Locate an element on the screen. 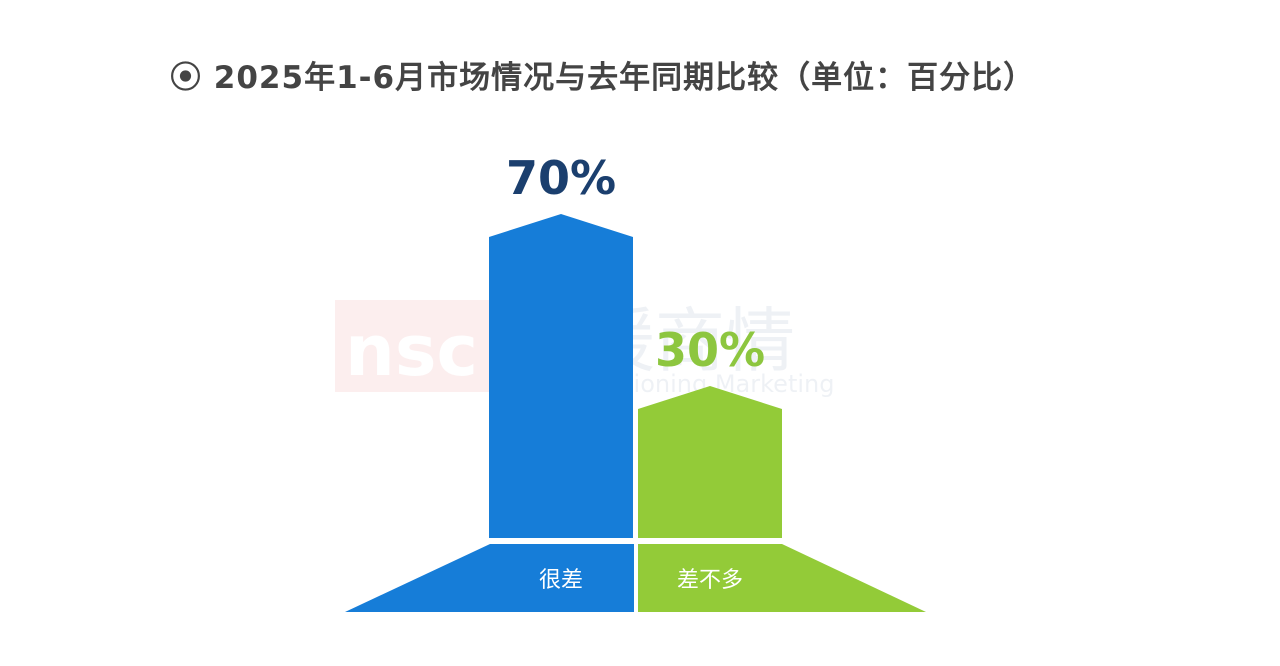 The height and width of the screenshot is (666, 1280). chart-title: ⦿ 2025年1-6月市场情况与去年同期比较（单位：百分比） is located at coordinates (603, 78).